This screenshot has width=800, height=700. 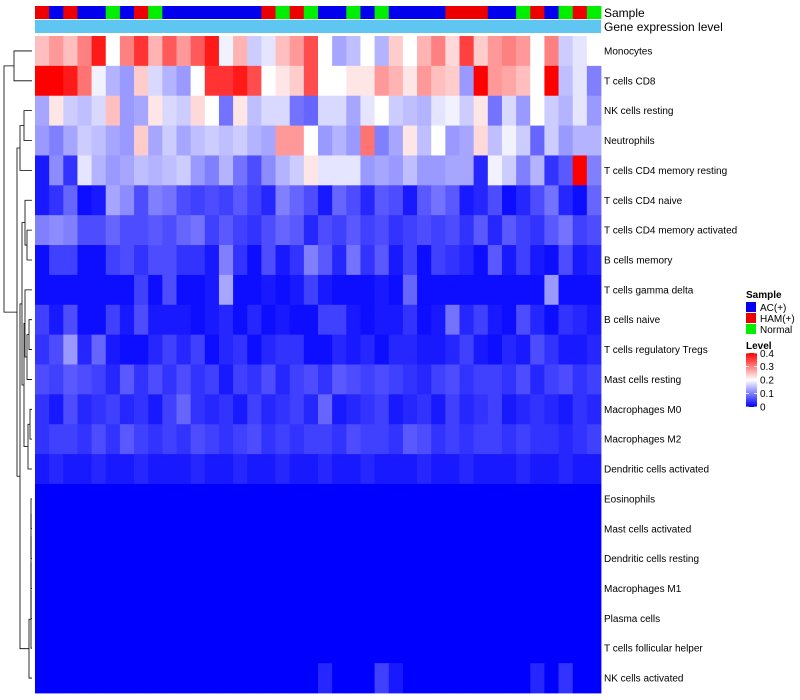 What do you see at coordinates (751, 307) in the screenshot?
I see `legend-swatch-ac` at bounding box center [751, 307].